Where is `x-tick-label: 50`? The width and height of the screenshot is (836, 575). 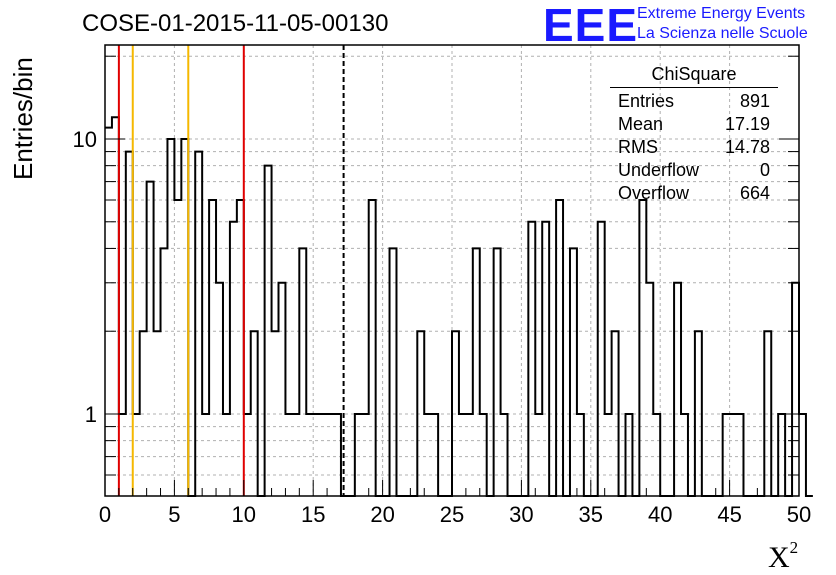 x-tick-label: 50 is located at coordinates (799, 514).